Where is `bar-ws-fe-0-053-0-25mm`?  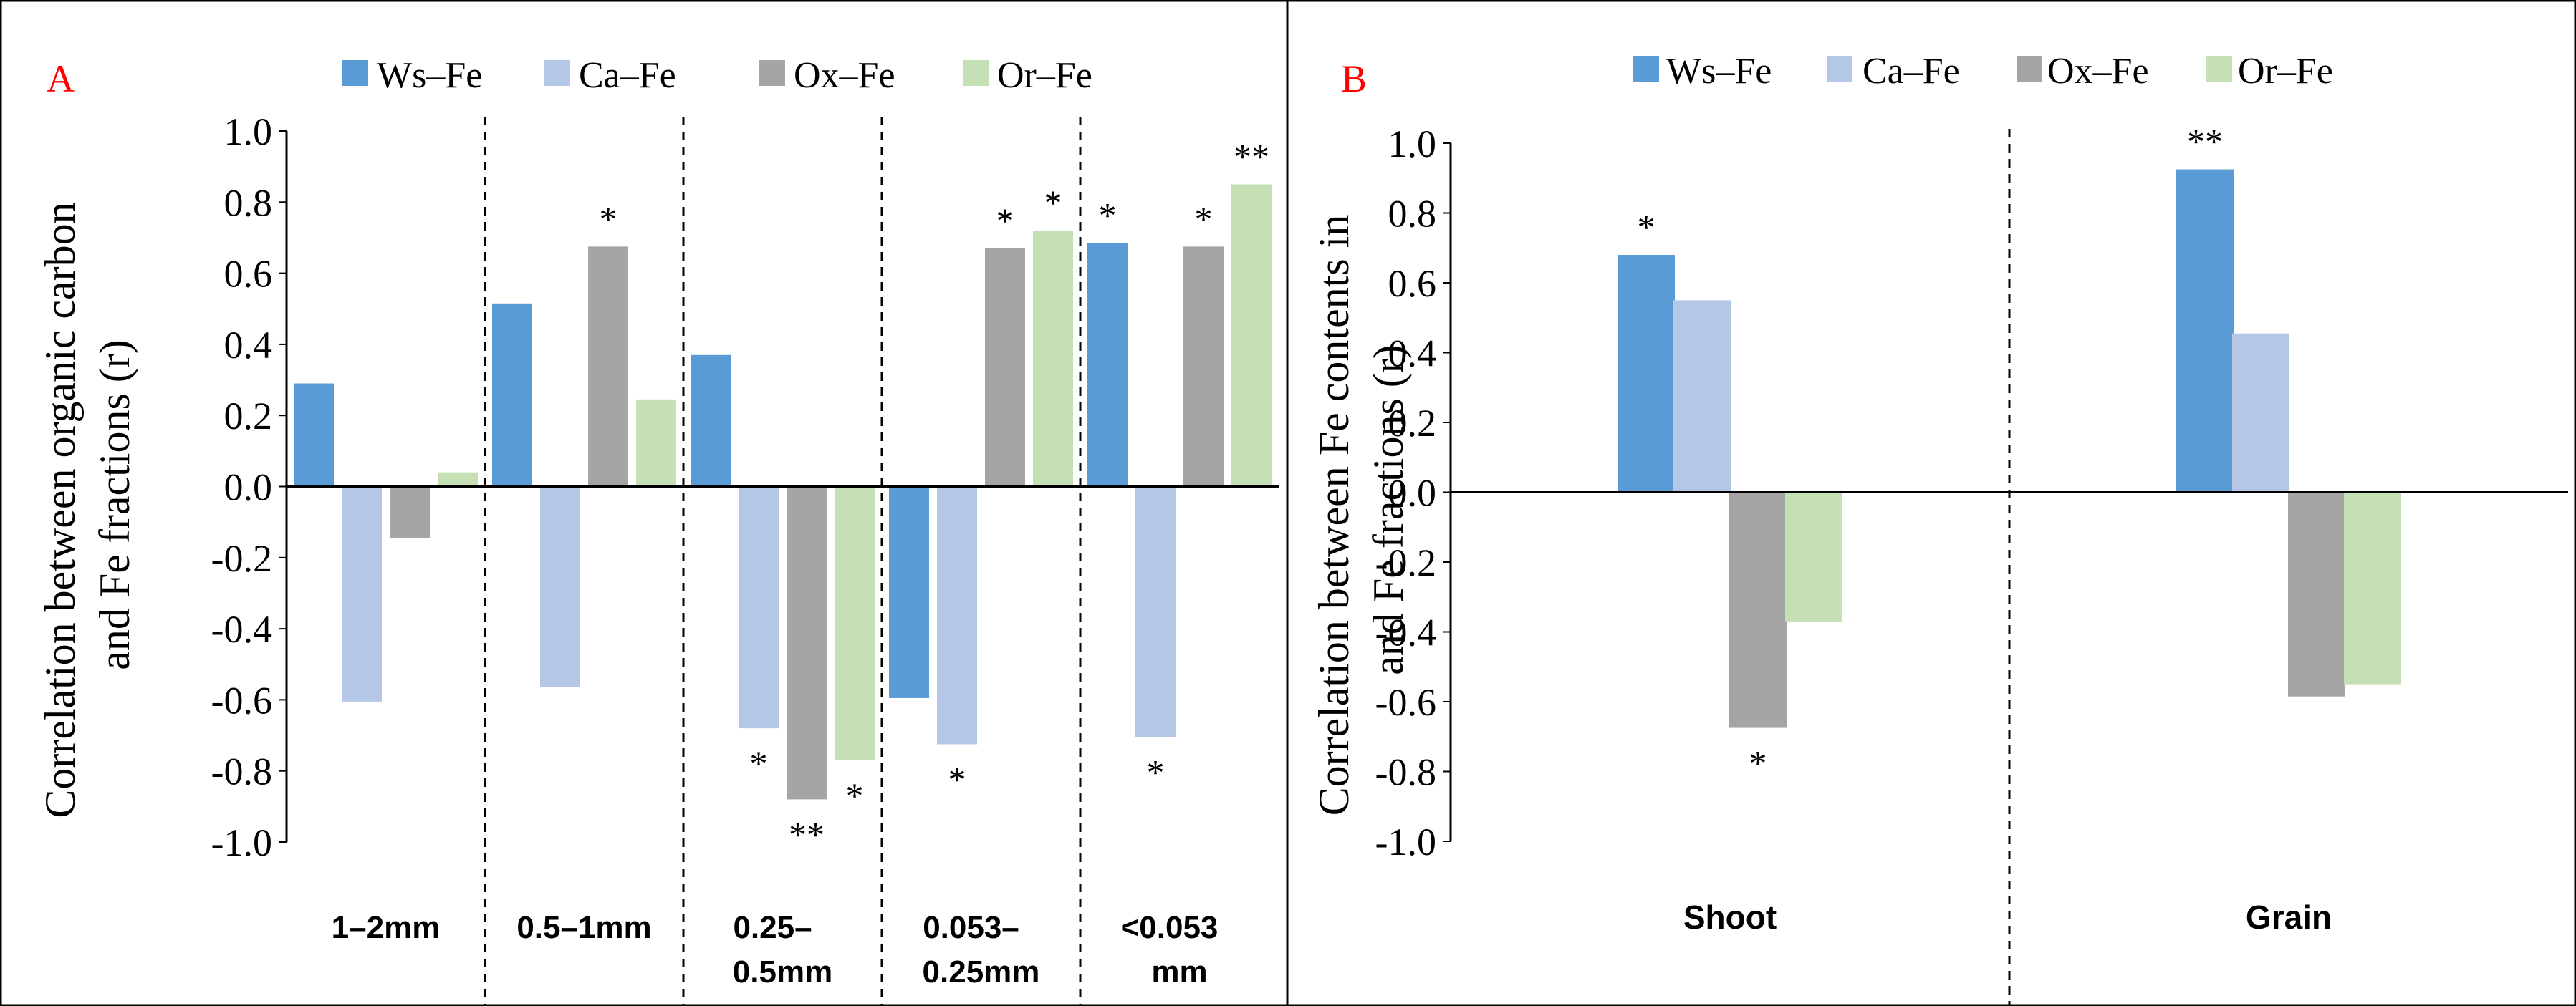
bar-ws-fe-0-053-0-25mm is located at coordinates (909, 592).